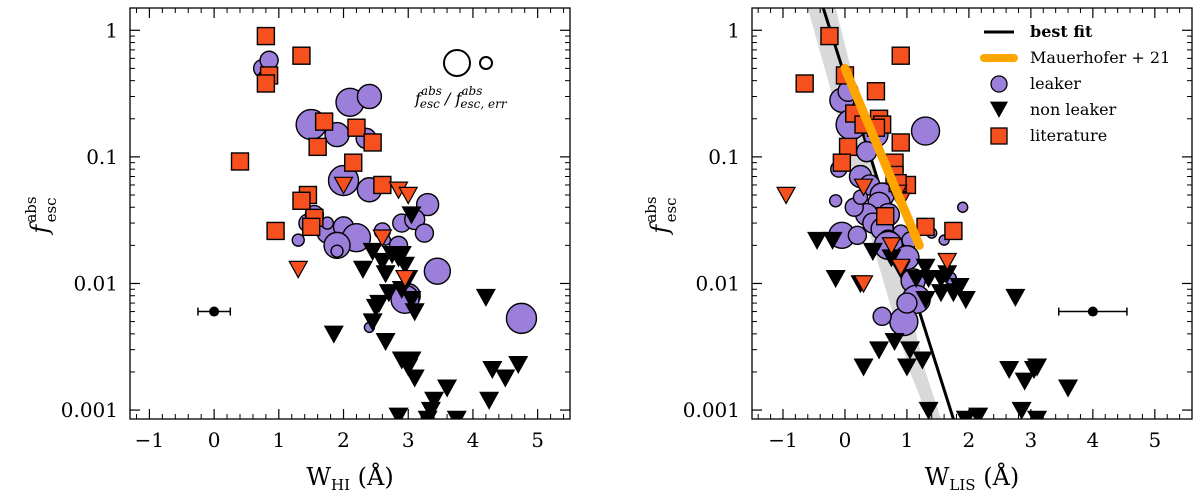 Image resolution: width=1200 pixels, height=499 pixels. I want to click on size-legend: fabs esc / fabs esc, err, so click(461, 80).